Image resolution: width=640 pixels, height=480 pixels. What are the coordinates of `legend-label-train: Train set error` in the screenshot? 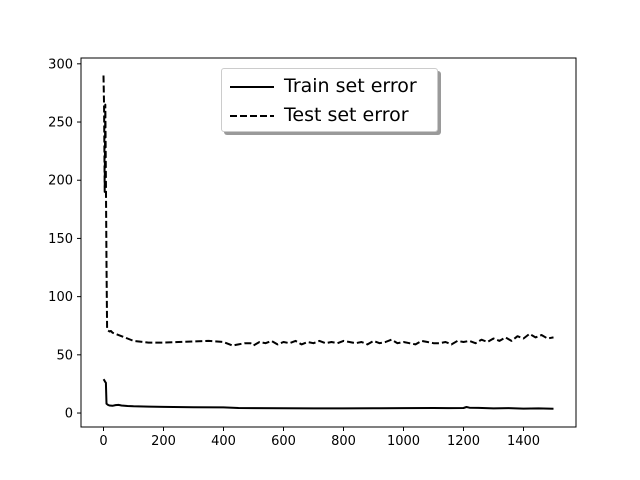 It's located at (350, 86).